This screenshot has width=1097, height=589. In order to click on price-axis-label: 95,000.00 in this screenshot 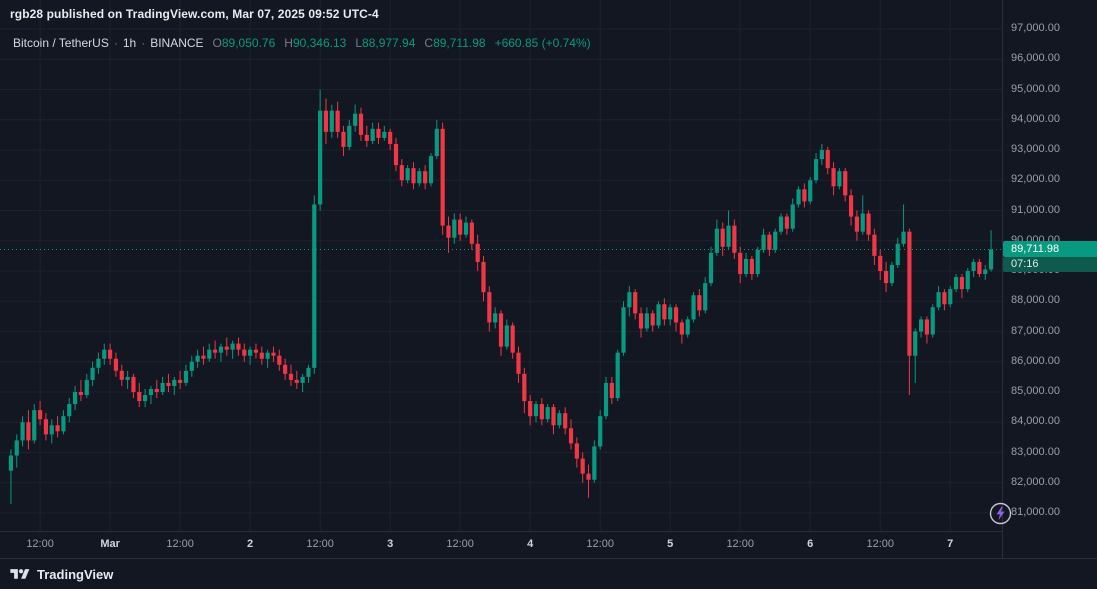, I will do `click(1035, 88)`.